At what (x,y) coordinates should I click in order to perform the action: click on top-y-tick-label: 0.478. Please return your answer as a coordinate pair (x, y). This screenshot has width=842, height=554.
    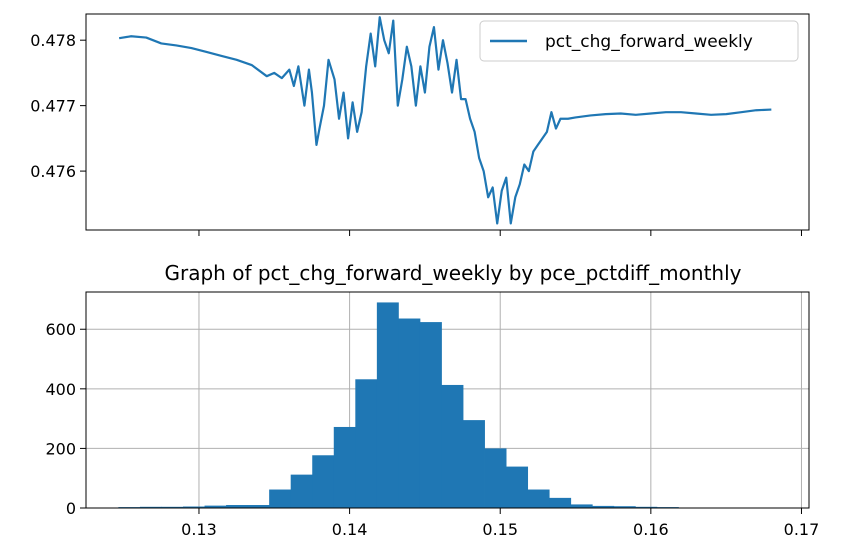
    Looking at the image, I should click on (53, 40).